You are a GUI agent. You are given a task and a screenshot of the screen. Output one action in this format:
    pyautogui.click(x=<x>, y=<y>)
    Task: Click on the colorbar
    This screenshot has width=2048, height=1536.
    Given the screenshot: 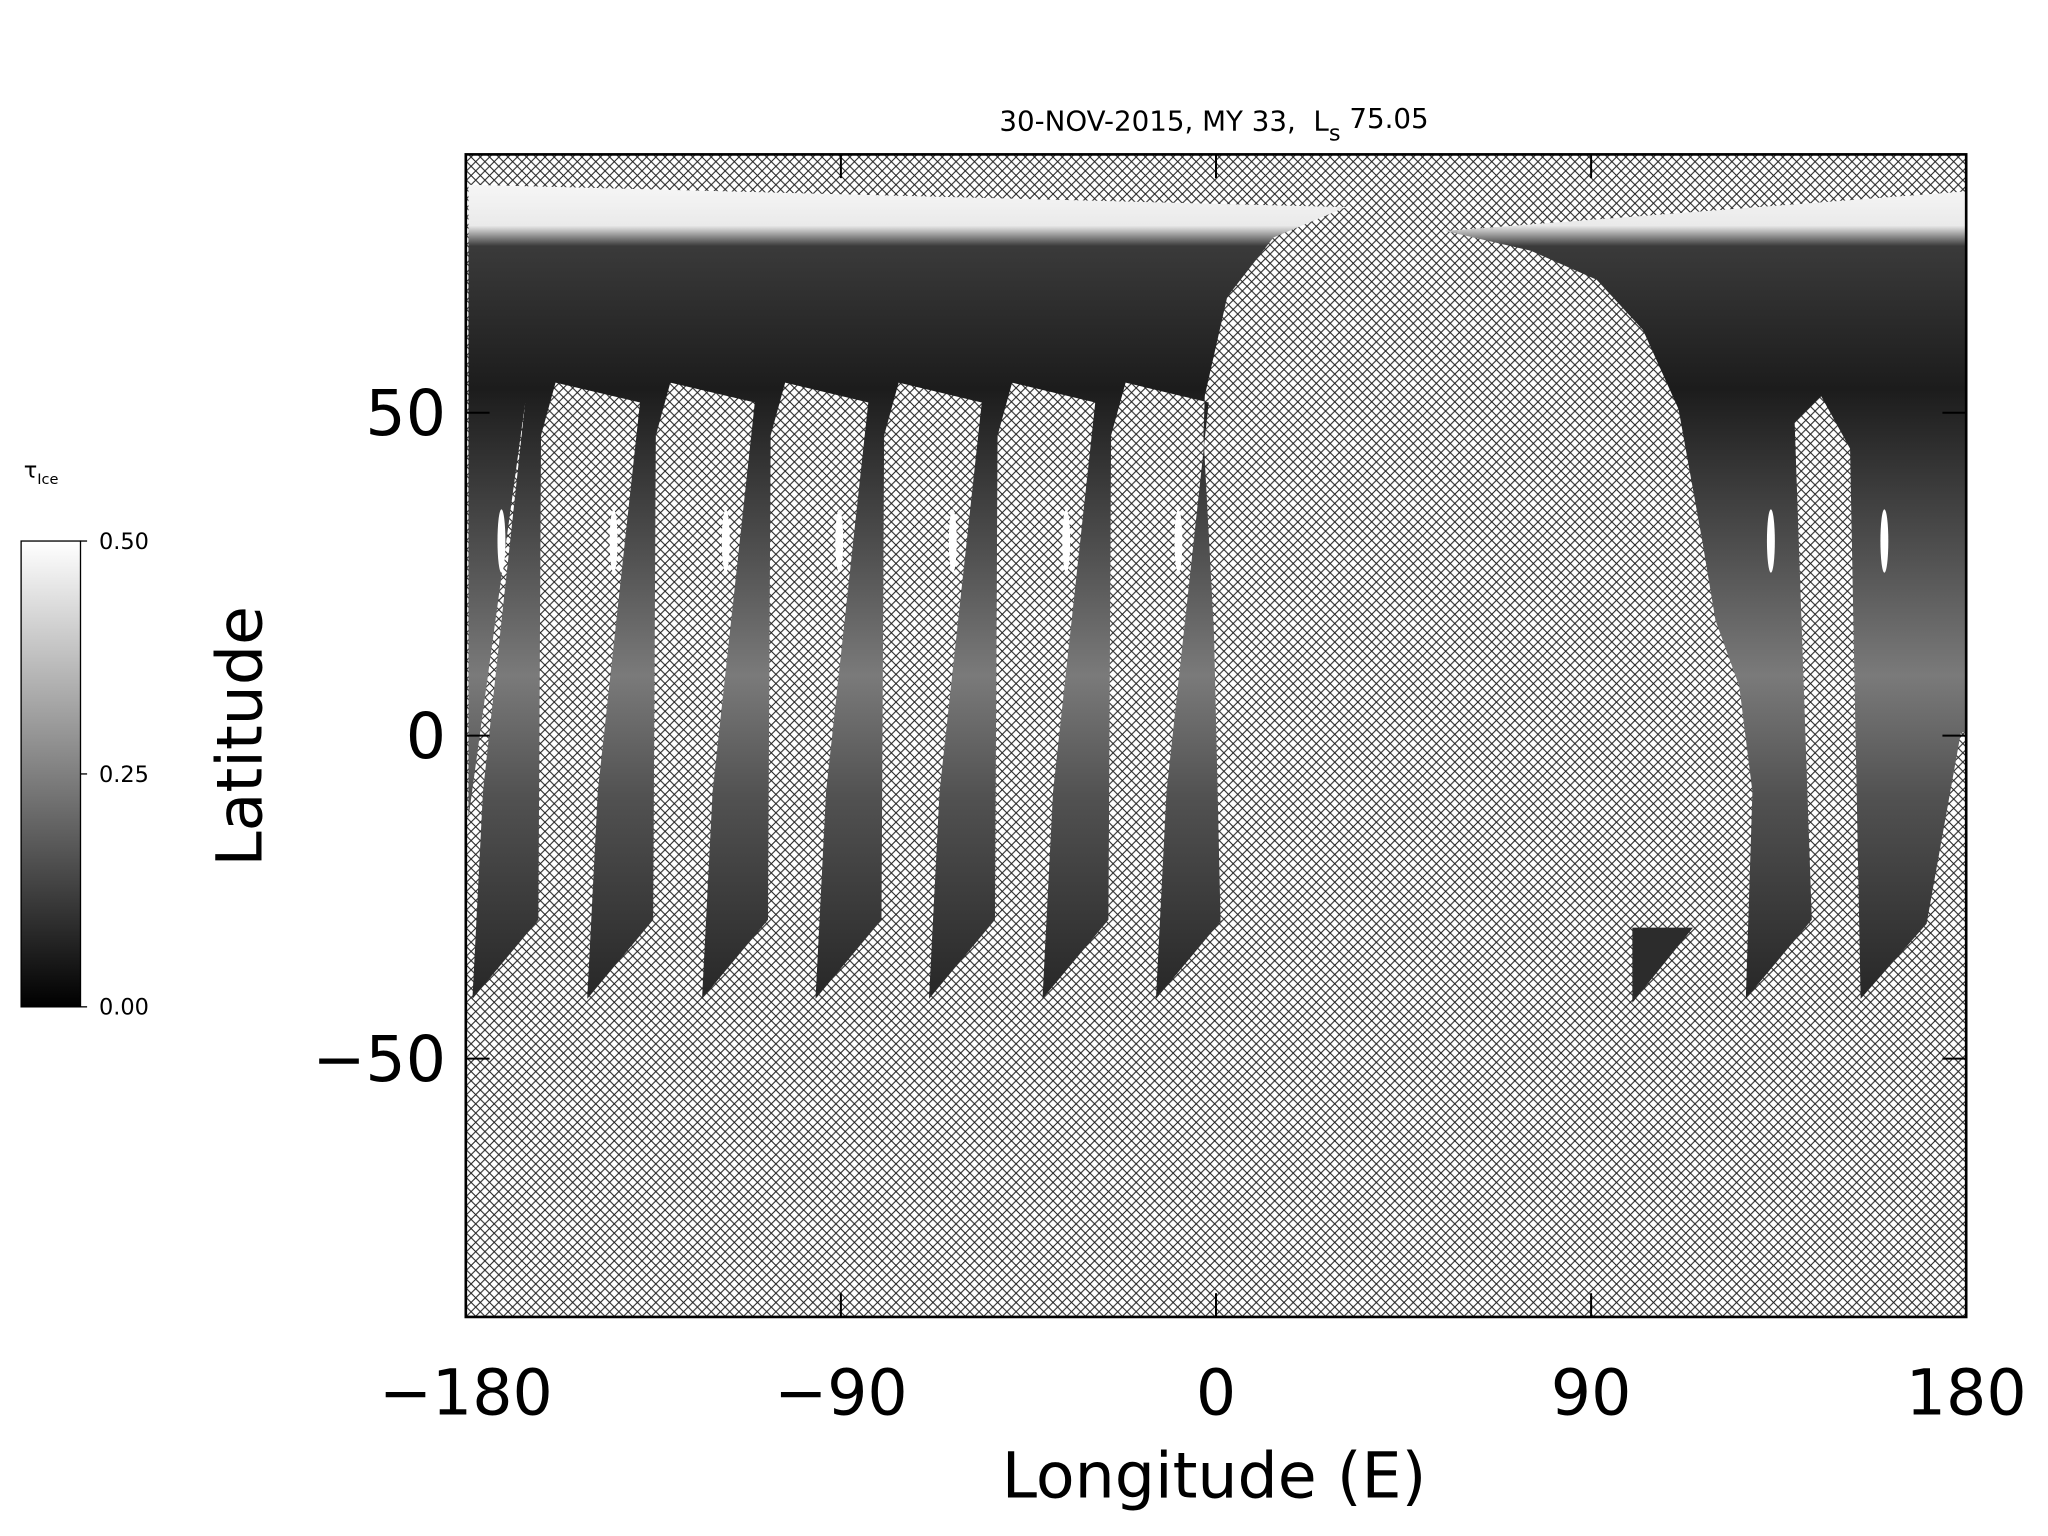 What is the action you would take?
    pyautogui.click(x=51, y=774)
    